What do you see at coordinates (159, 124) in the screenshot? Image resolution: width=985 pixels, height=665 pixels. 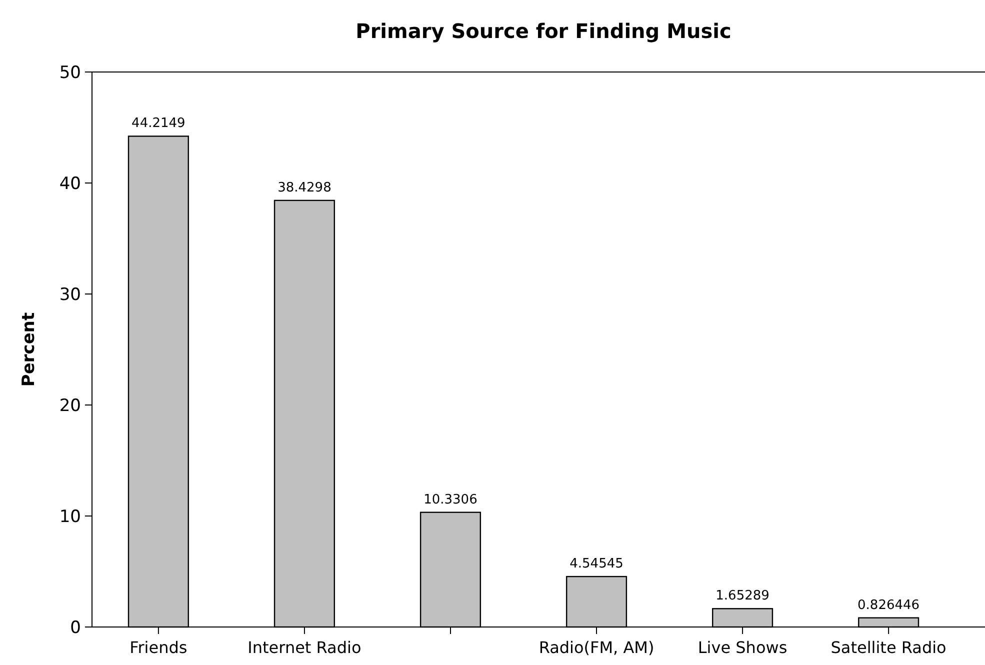 I see `data-label: 44.2149` at bounding box center [159, 124].